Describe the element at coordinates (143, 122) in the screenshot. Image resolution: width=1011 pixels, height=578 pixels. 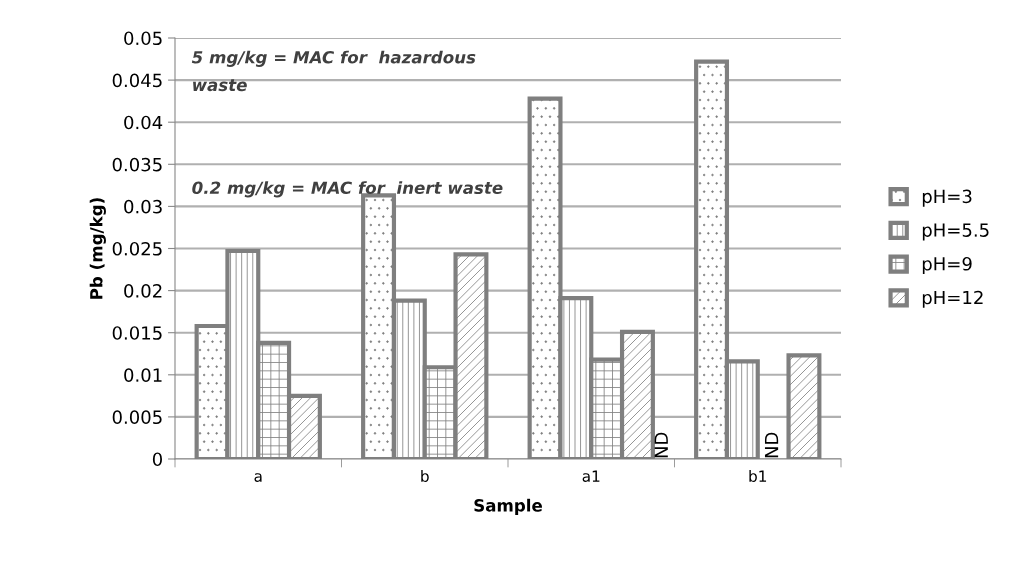
I see `y-tick-label: 0.04` at that location.